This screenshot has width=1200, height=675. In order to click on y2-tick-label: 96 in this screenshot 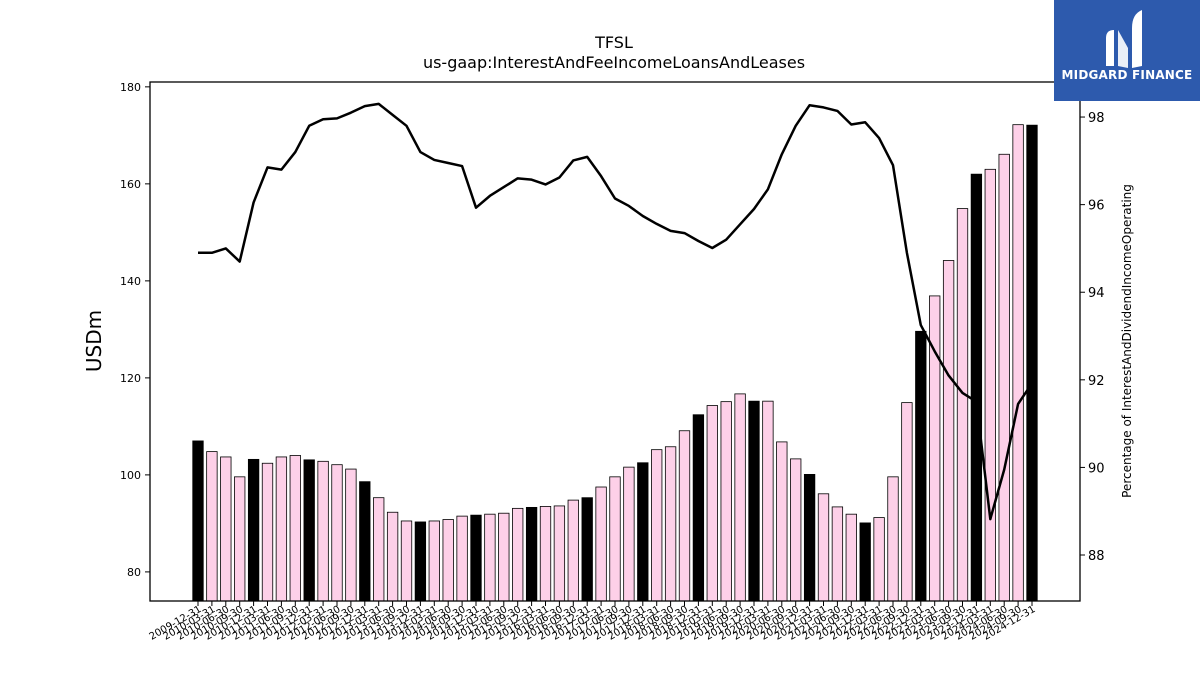, I will do `click(1096, 206)`.